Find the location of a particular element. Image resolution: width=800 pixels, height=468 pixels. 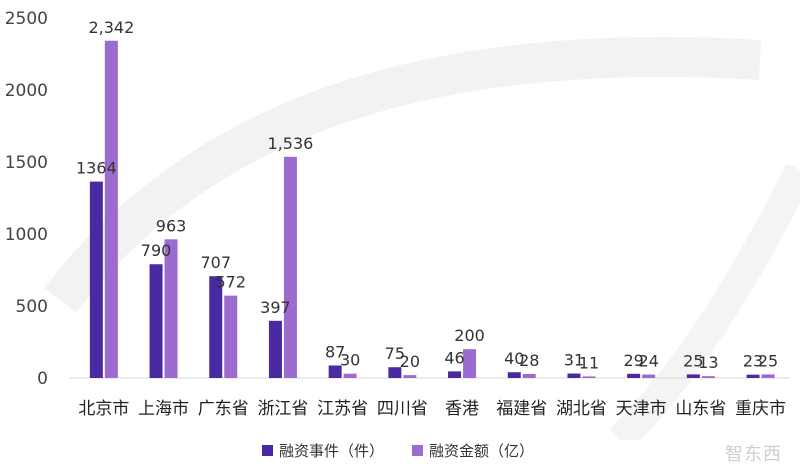

data-label-events: 29 is located at coordinates (633, 360).